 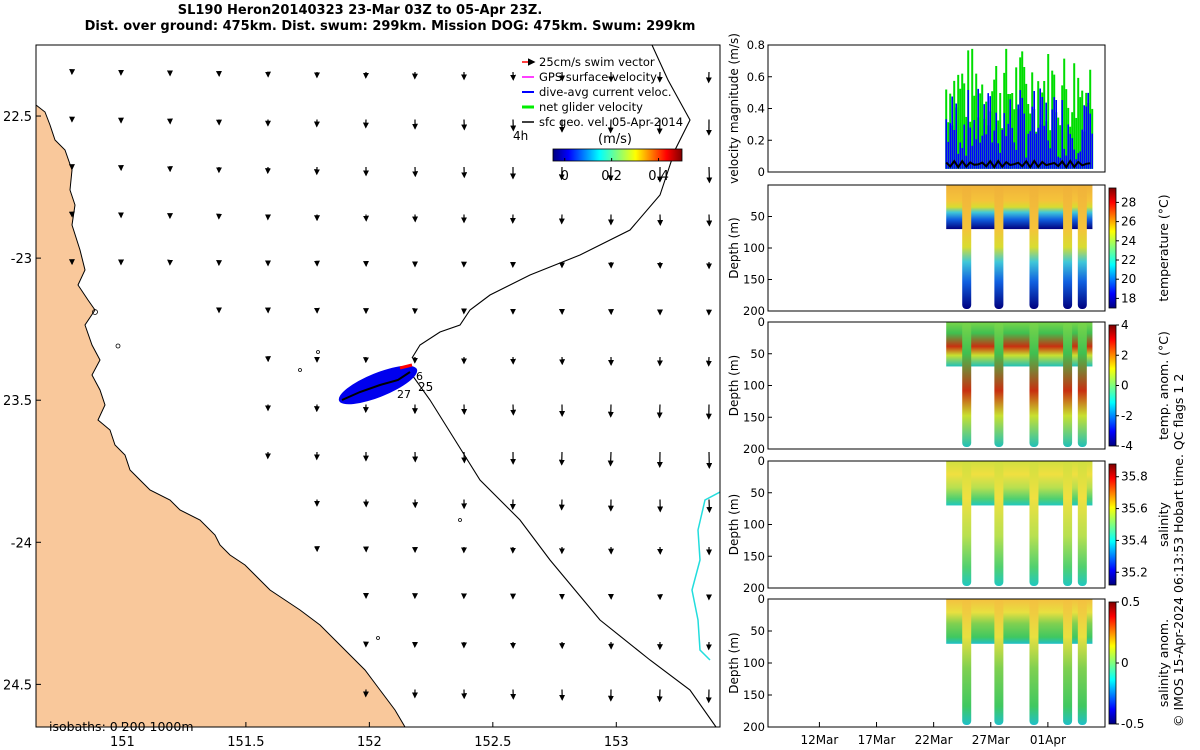 What do you see at coordinates (1163, 247) in the screenshot?
I see `colorbar-label: temperature (°C)` at bounding box center [1163, 247].